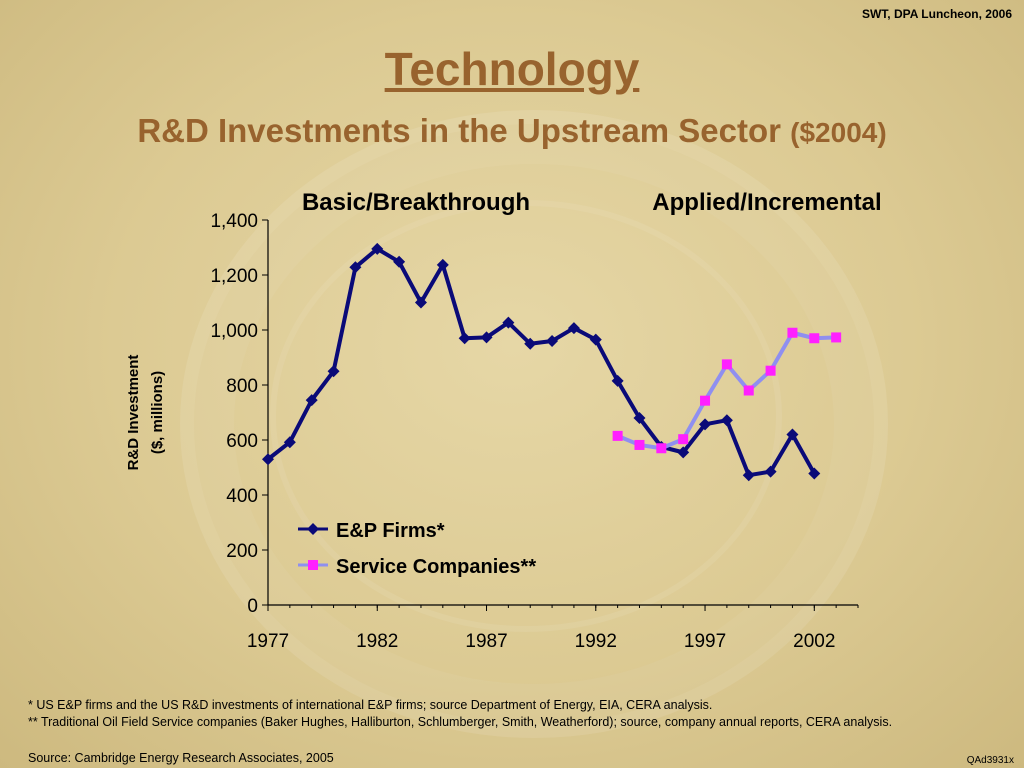 This screenshot has width=1024, height=768. I want to click on subtitle-unit: ($2004), so click(838, 132).